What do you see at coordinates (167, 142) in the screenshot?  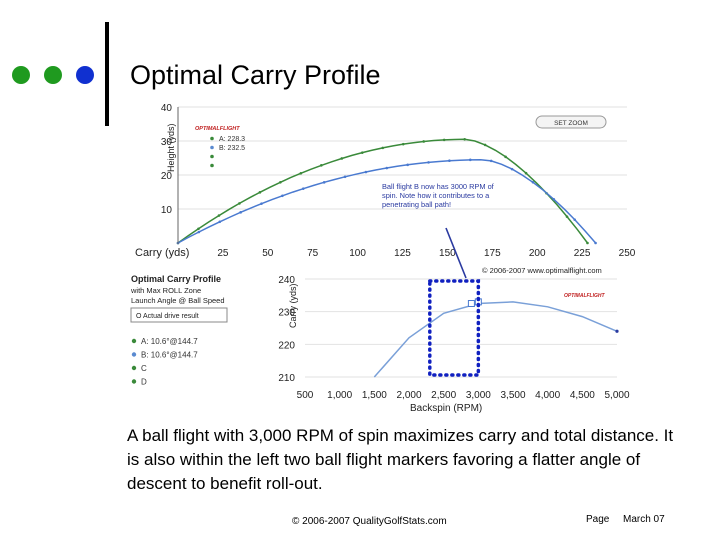 I see `top-ytick-label: 30` at bounding box center [167, 142].